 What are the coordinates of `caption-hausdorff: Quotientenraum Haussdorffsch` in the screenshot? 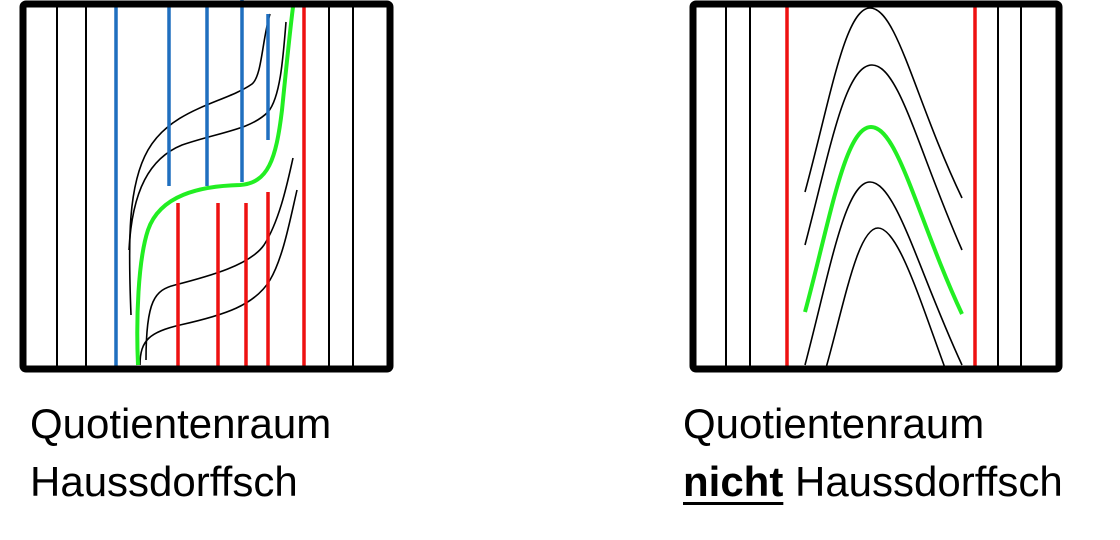 It's located at (180, 453).